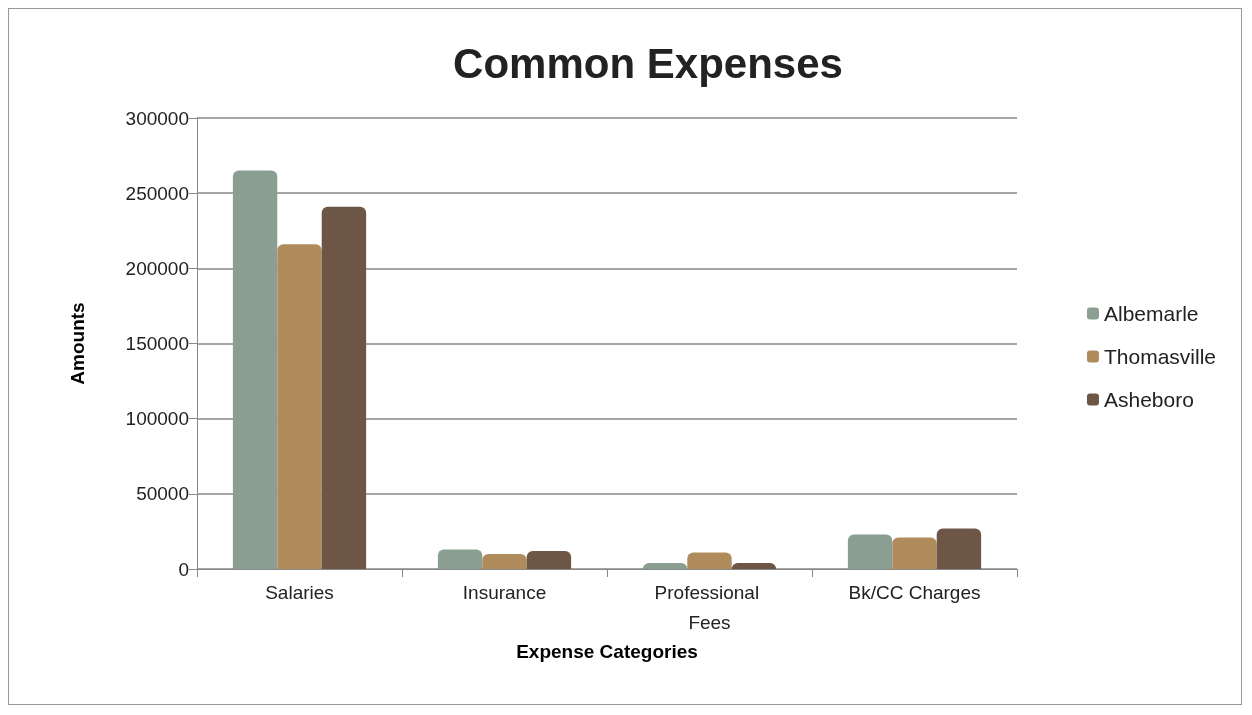  I want to click on x-tick-label: Insurance, so click(504, 592).